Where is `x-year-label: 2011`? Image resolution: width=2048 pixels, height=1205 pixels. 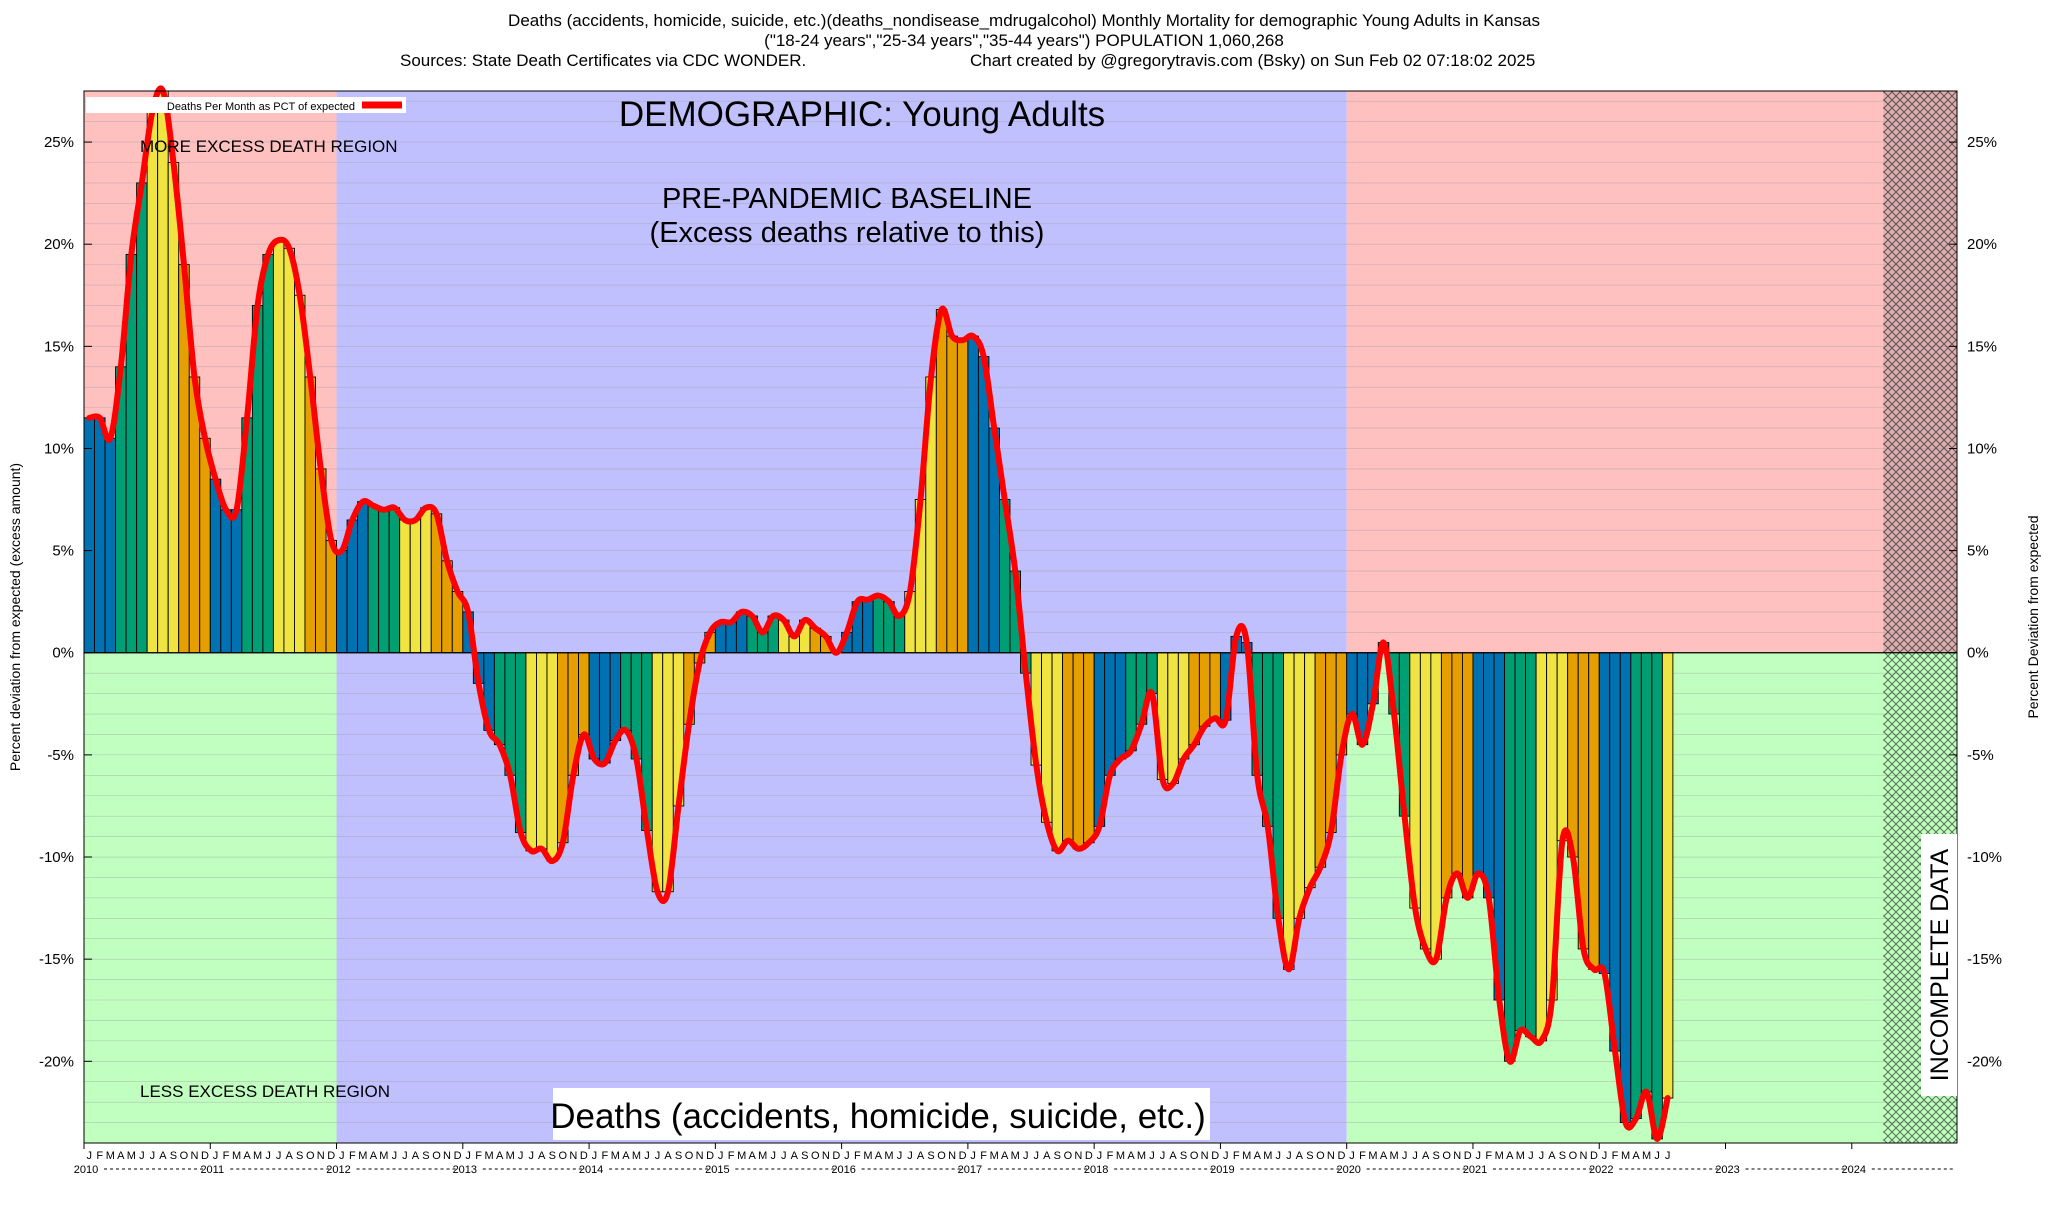
x-year-label: 2011 is located at coordinates (212, 1170).